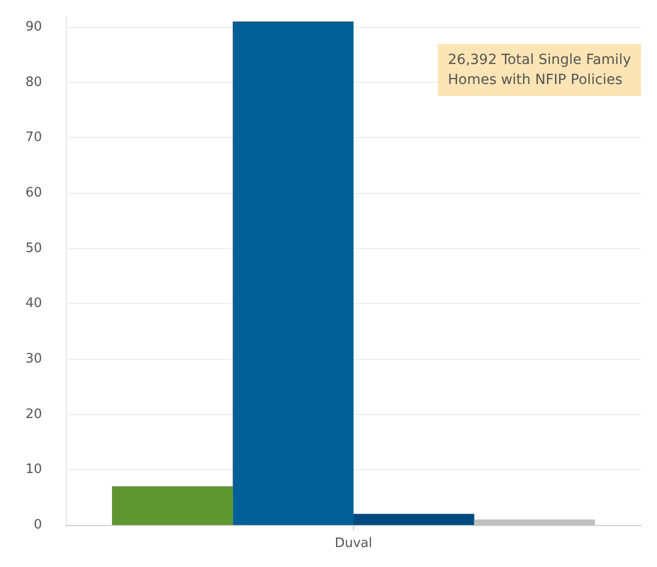 This screenshot has height=567, width=657. What do you see at coordinates (38, 525) in the screenshot?
I see `y-tick-label: 0` at bounding box center [38, 525].